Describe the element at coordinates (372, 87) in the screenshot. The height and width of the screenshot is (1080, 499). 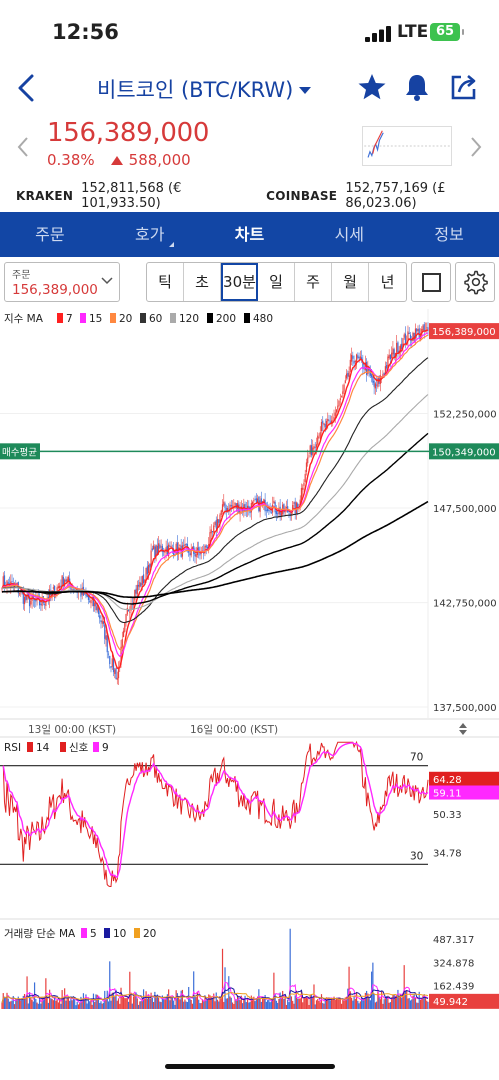
I see `star-icon` at that location.